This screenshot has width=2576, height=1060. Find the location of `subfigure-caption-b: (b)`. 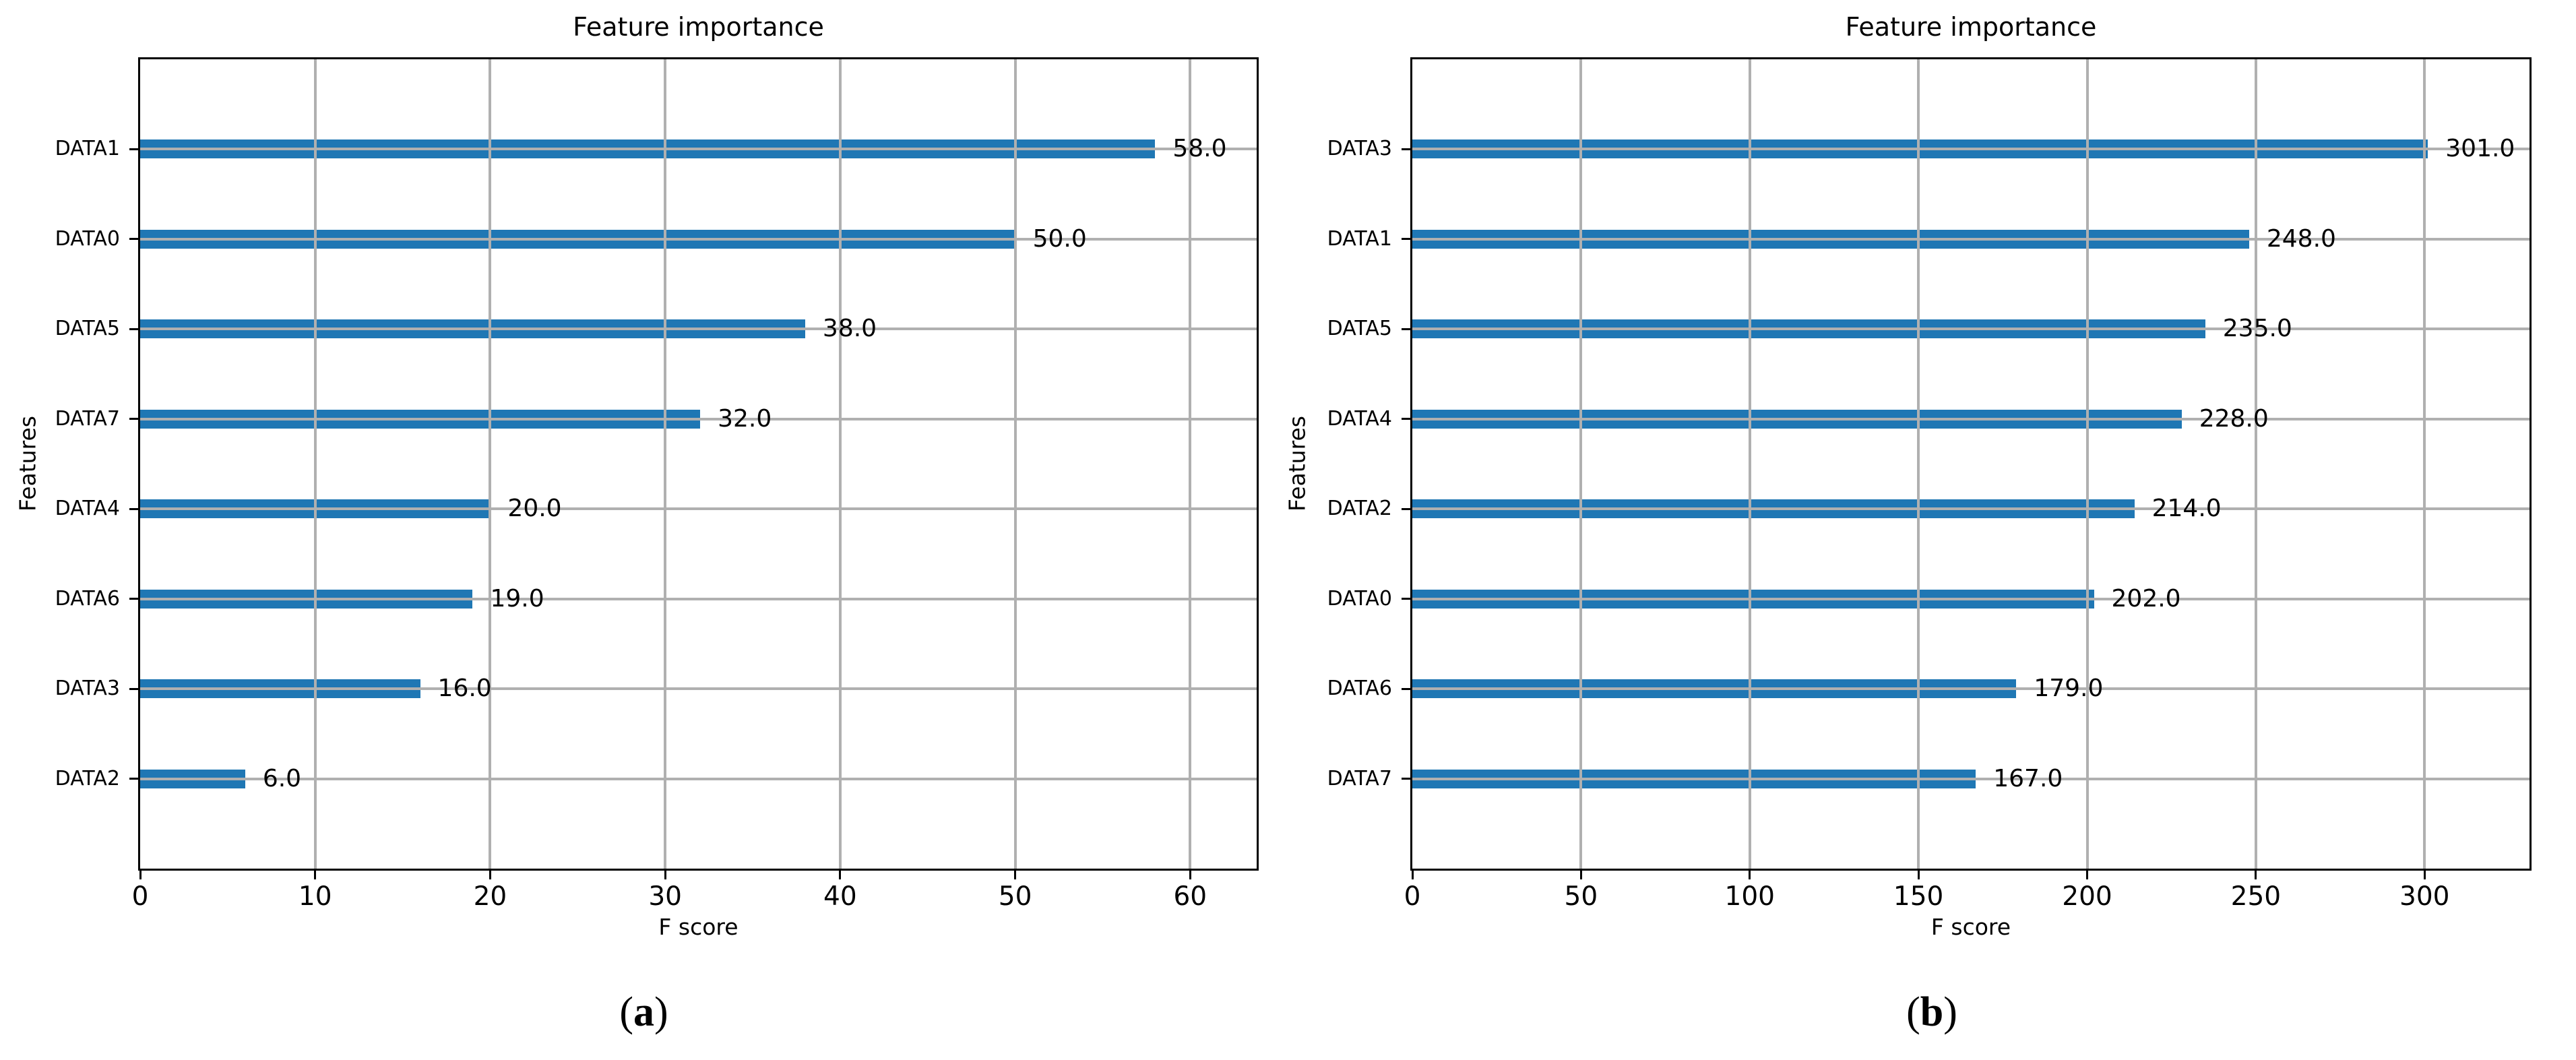

subfigure-caption-b: (b) is located at coordinates (1932, 1012).